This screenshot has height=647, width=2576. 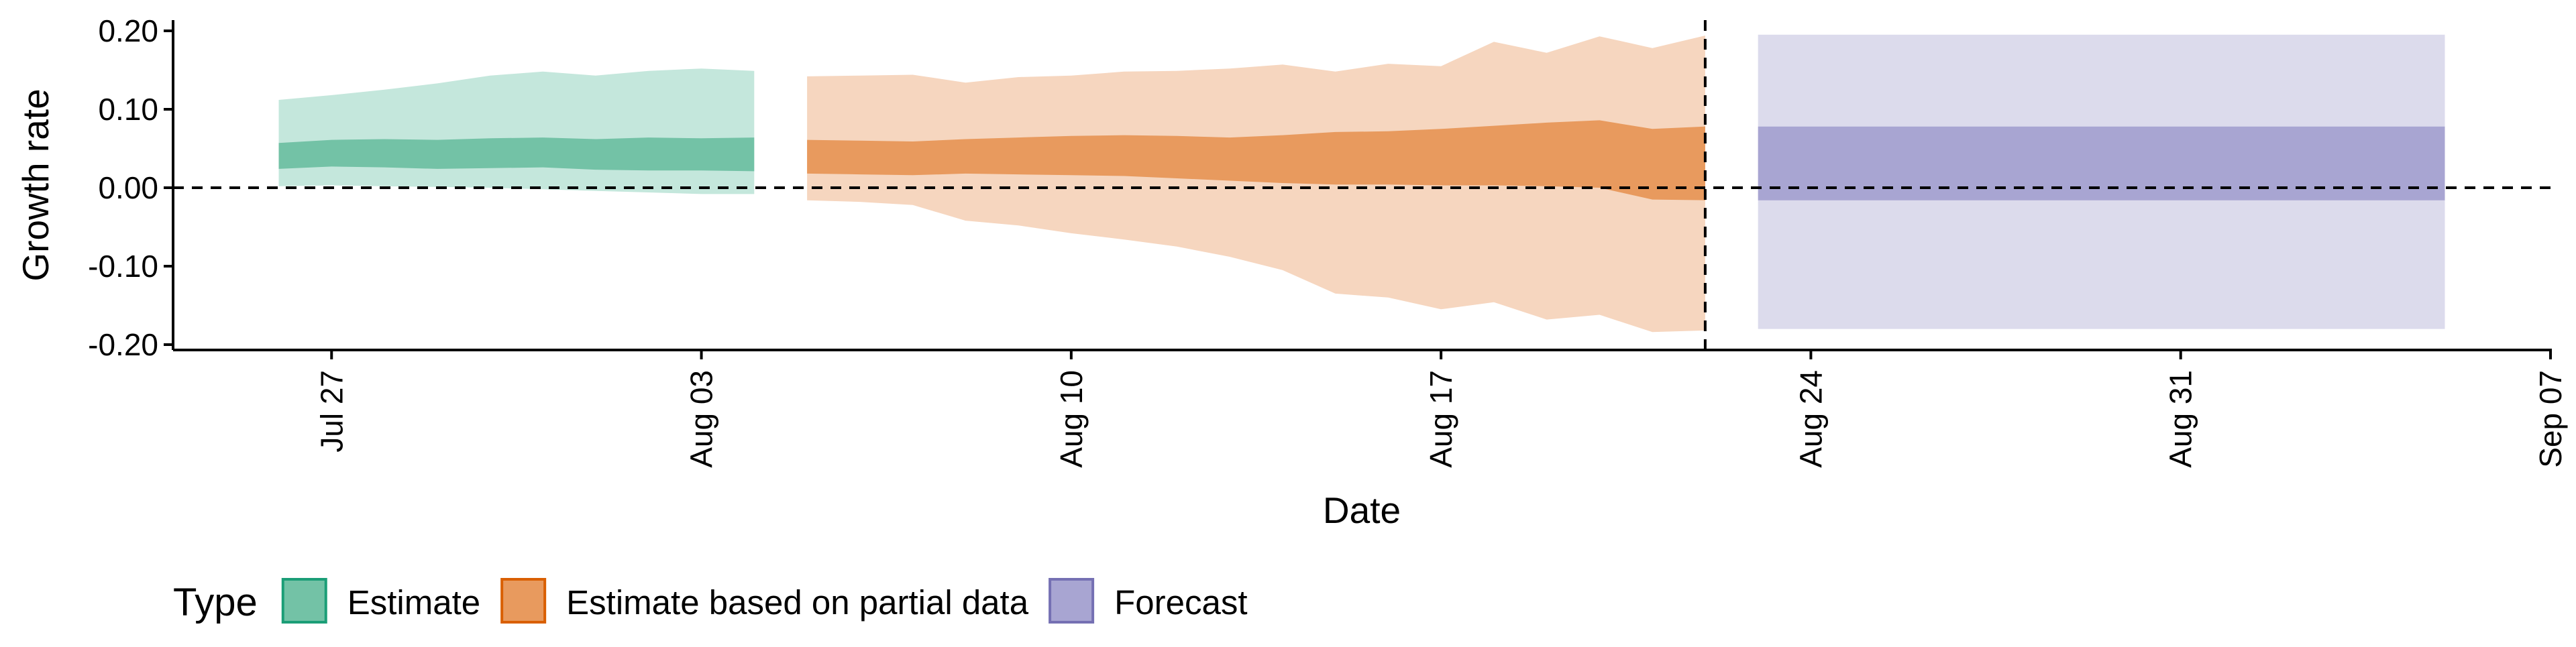 I want to click on legend-label: Forecast, so click(x=1180, y=602).